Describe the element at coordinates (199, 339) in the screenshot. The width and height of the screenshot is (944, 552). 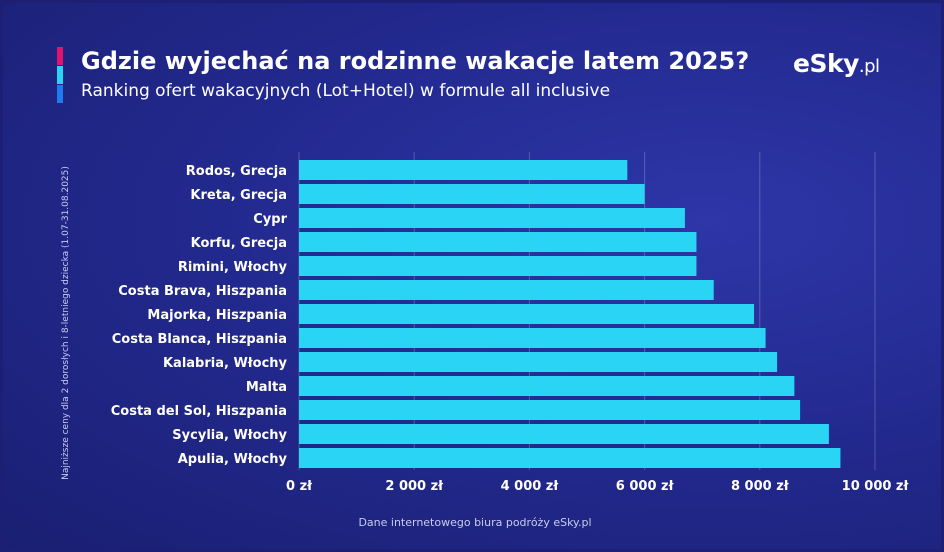
I see `category-label: Costa Blanca, Hiszpania` at that location.